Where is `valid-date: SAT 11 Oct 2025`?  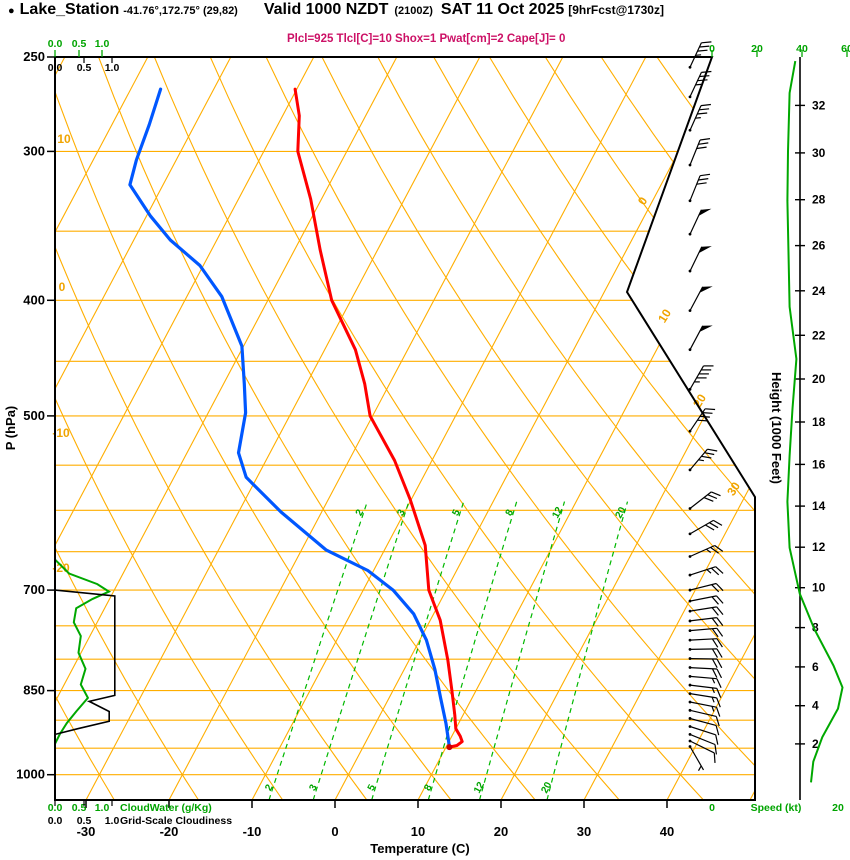 valid-date: SAT 11 Oct 2025 is located at coordinates (502, 9).